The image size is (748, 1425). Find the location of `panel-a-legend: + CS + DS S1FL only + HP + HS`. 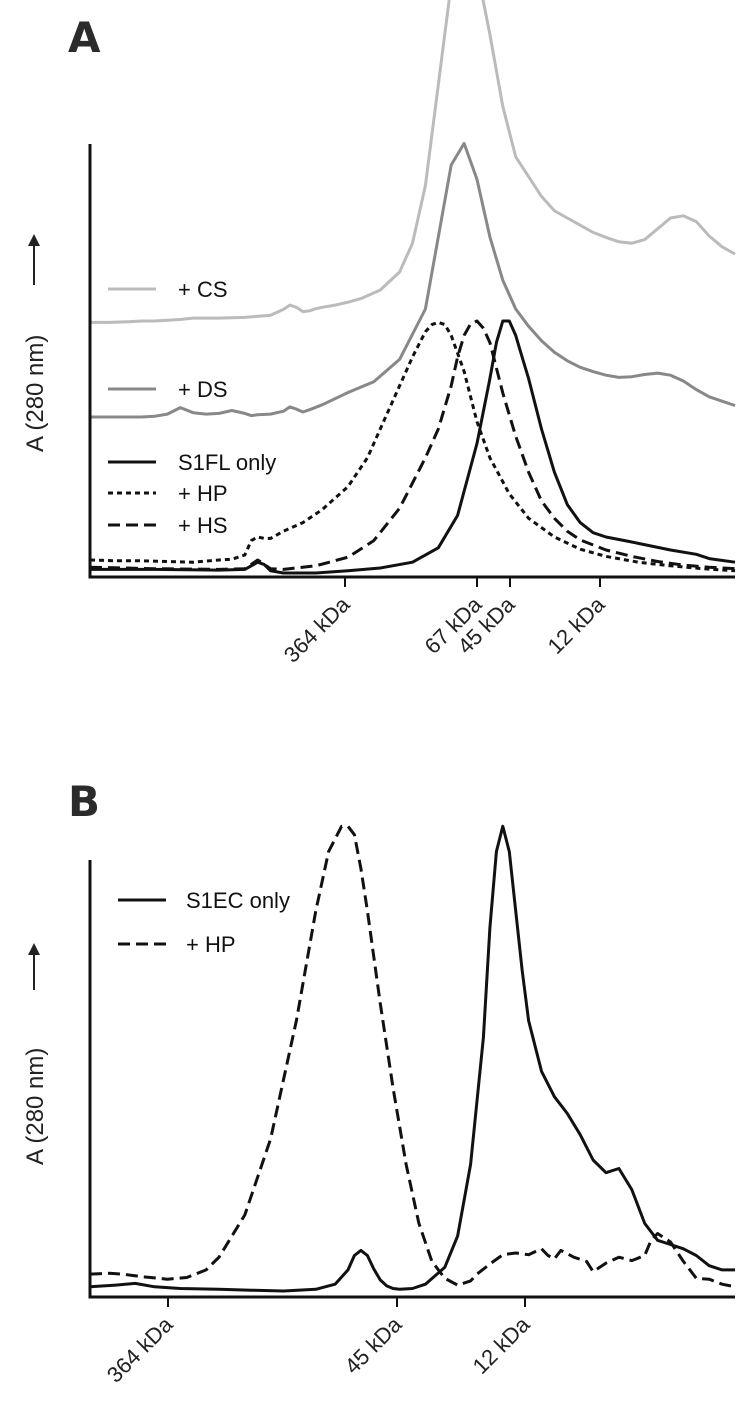

panel-a-legend: + CS + DS S1FL only + HP + HS is located at coordinates (192, 407).